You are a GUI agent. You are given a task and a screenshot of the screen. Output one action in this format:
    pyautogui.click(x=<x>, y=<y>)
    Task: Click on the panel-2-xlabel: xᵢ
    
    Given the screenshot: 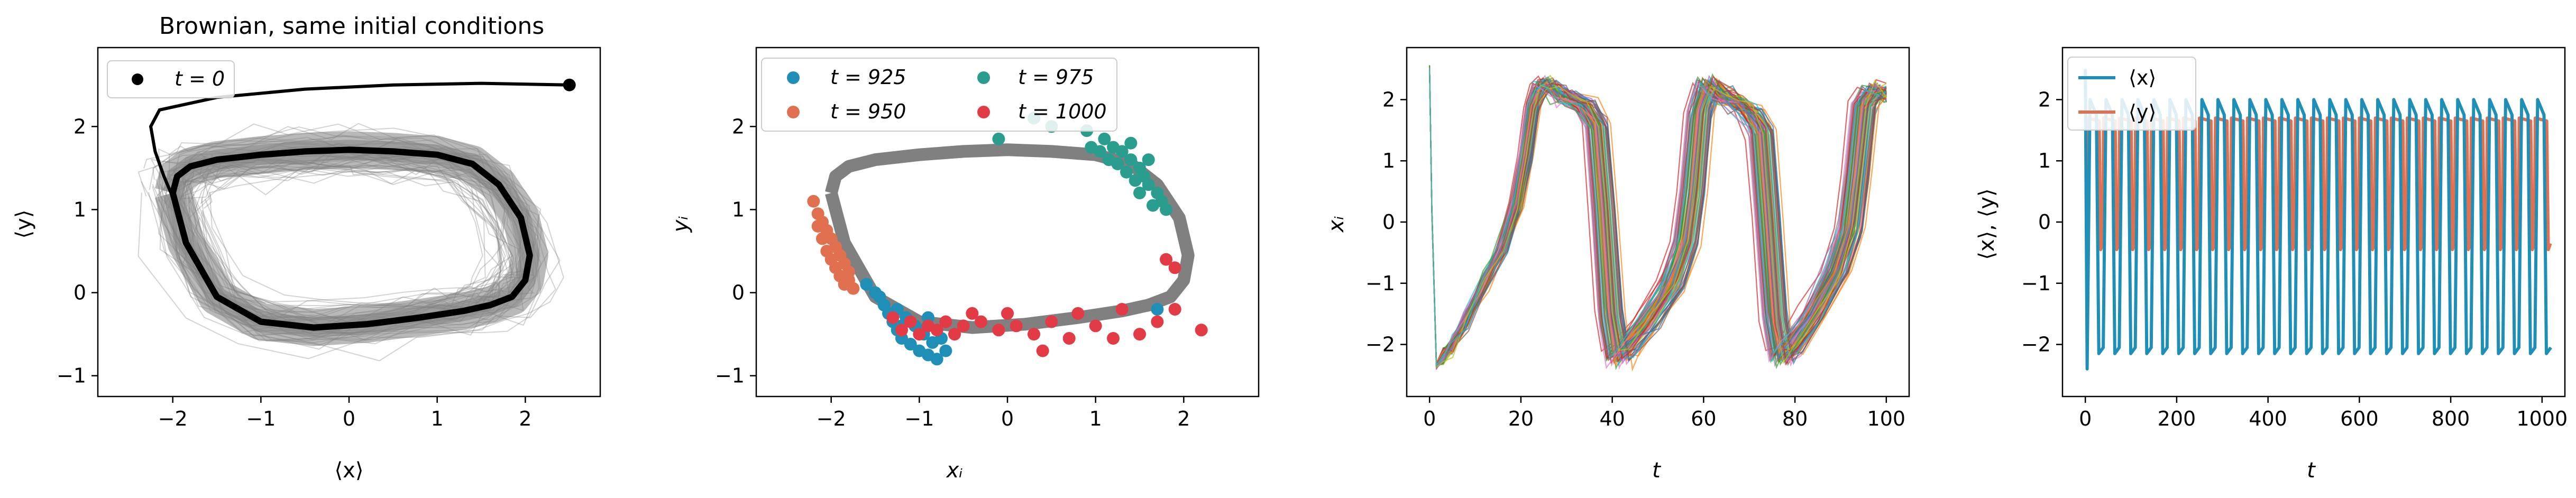 What is the action you would take?
    pyautogui.click(x=955, y=470)
    